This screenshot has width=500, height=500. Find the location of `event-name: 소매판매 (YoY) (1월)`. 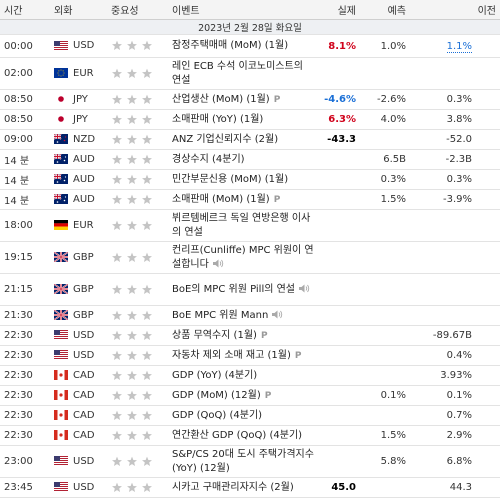

event-name: 소매판매 (YoY) (1월) is located at coordinates (218, 119).